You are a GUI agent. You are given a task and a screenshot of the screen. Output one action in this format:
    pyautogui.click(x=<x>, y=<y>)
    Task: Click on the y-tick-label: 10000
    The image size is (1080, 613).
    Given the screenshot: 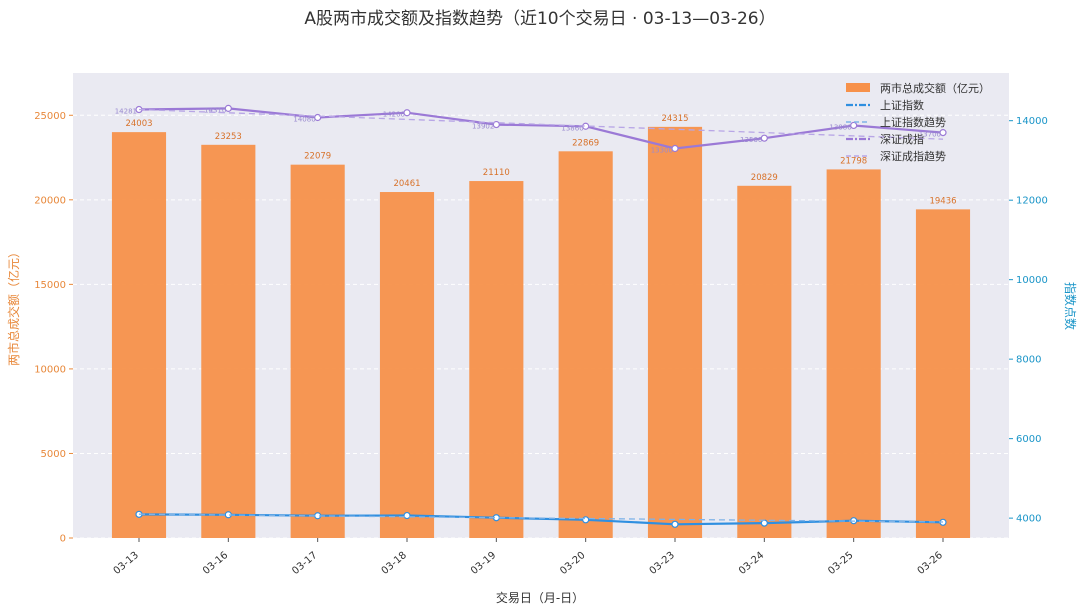 What is the action you would take?
    pyautogui.click(x=50, y=369)
    